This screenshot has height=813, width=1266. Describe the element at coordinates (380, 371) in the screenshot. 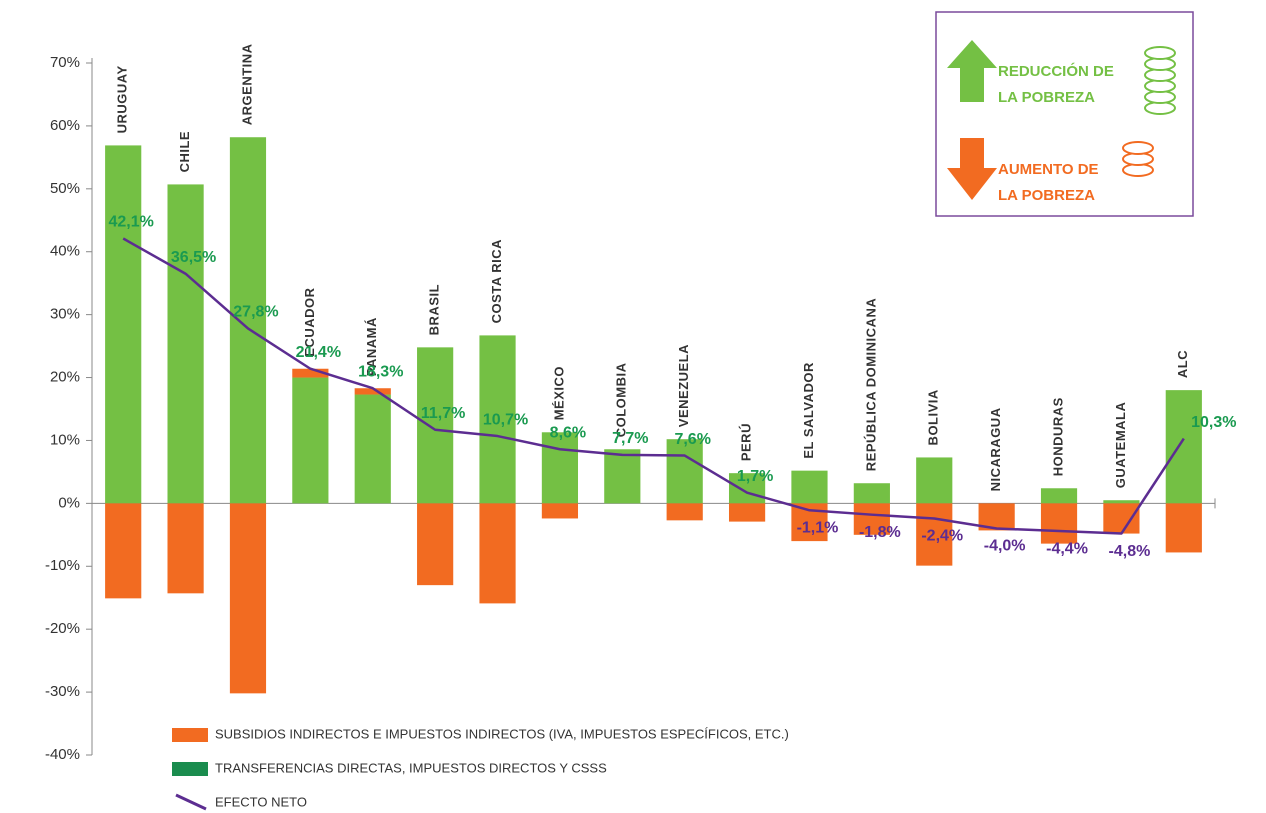

I see `data-label: 18,3%` at that location.